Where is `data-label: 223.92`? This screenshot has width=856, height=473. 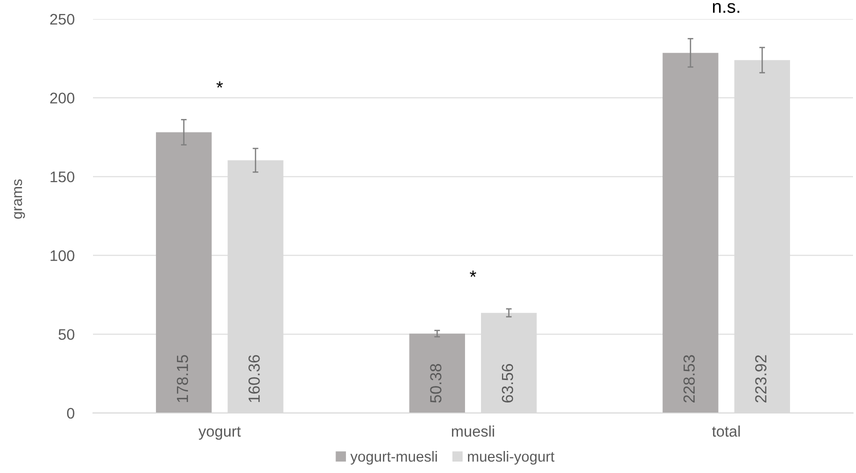
data-label: 223.92 is located at coordinates (760, 378).